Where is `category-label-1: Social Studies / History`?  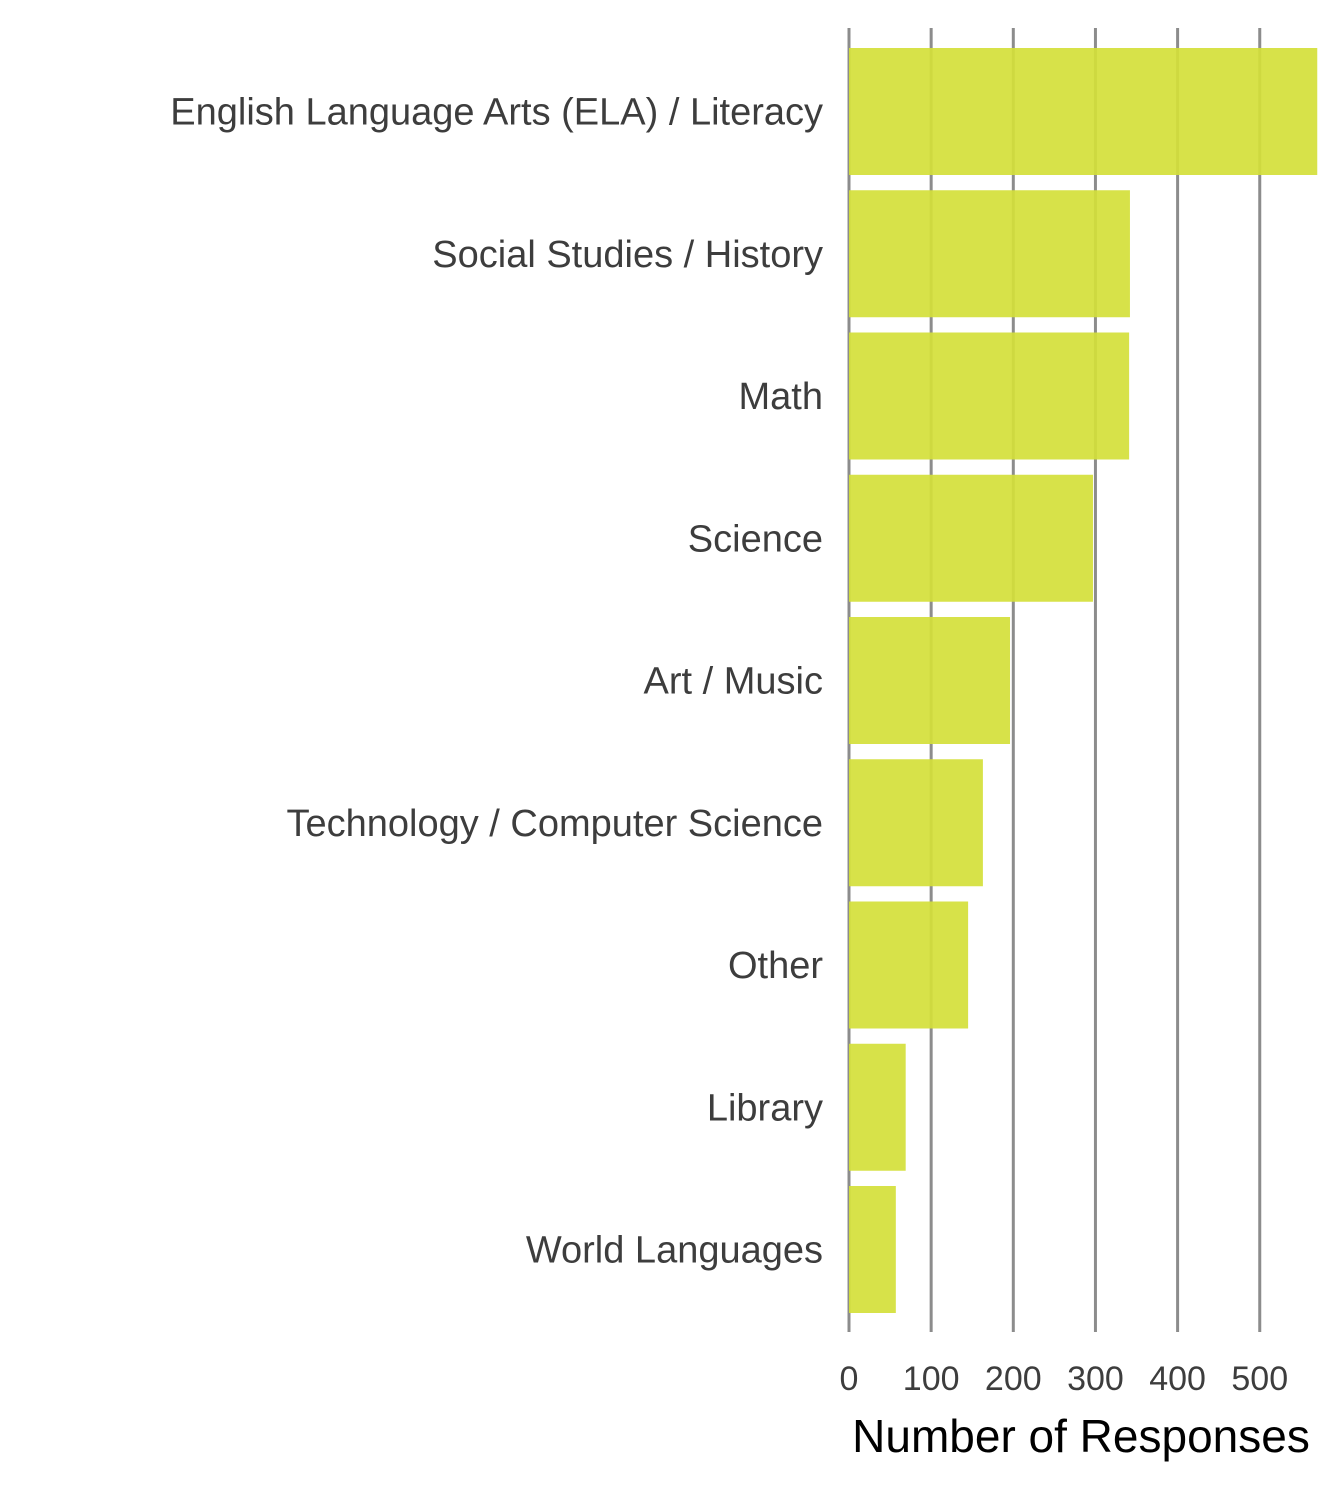
category-label-1: Social Studies / History is located at coordinates (627, 255).